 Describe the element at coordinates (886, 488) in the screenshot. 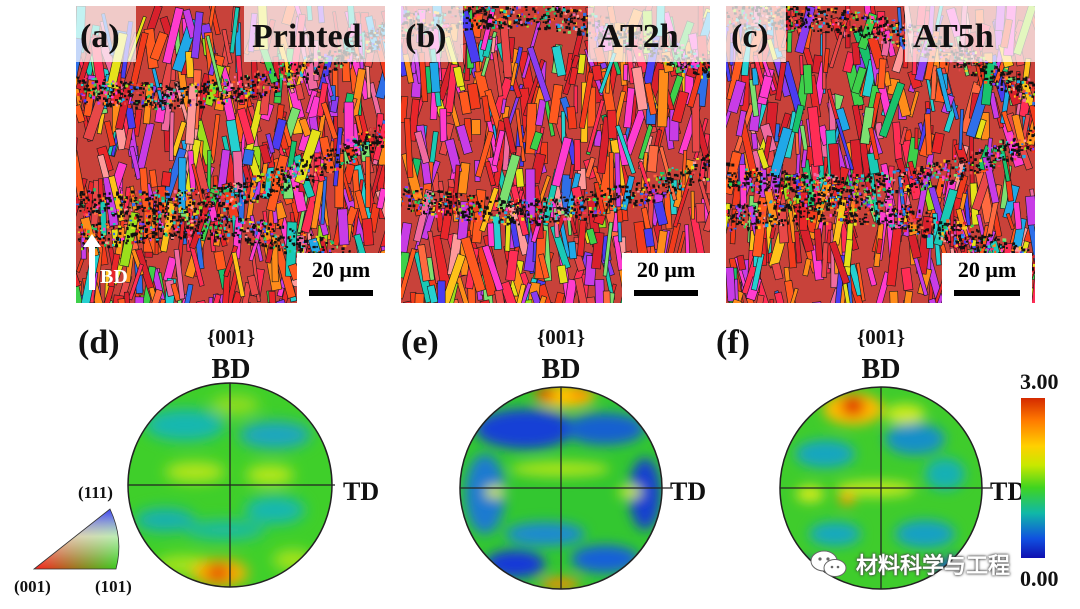

I see `pole-figure-at5h` at that location.